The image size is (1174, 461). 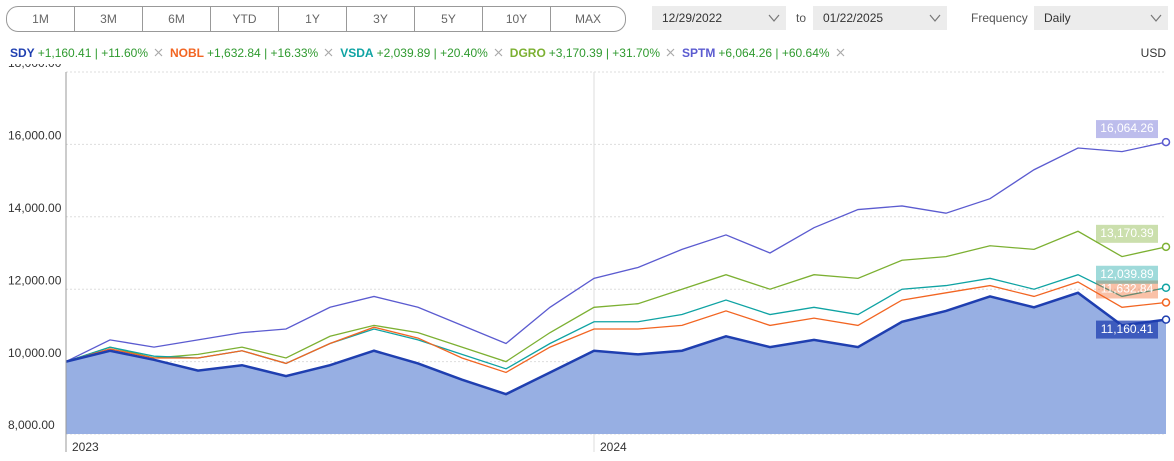 What do you see at coordinates (1101, 18) in the screenshot?
I see `frequency-select: Daily` at bounding box center [1101, 18].